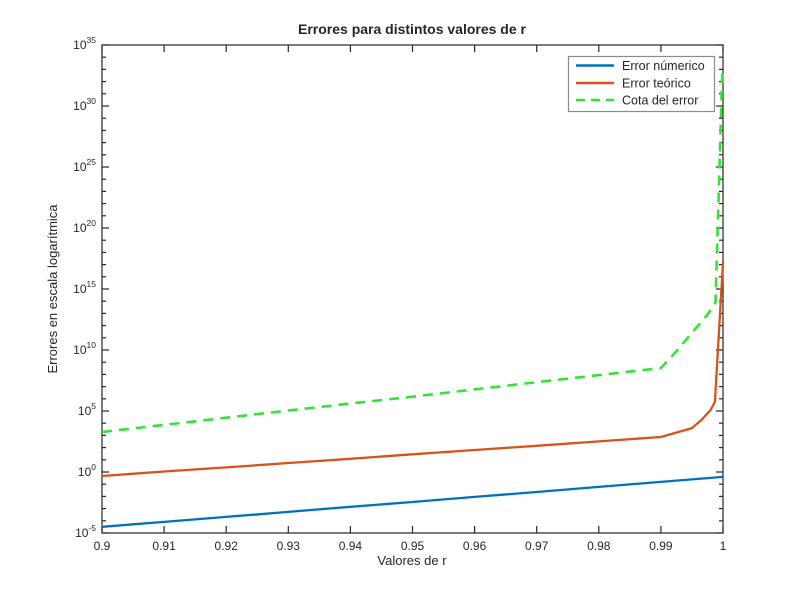  Describe the element at coordinates (289, 546) in the screenshot. I see `x-tick-label: 0.93` at that location.